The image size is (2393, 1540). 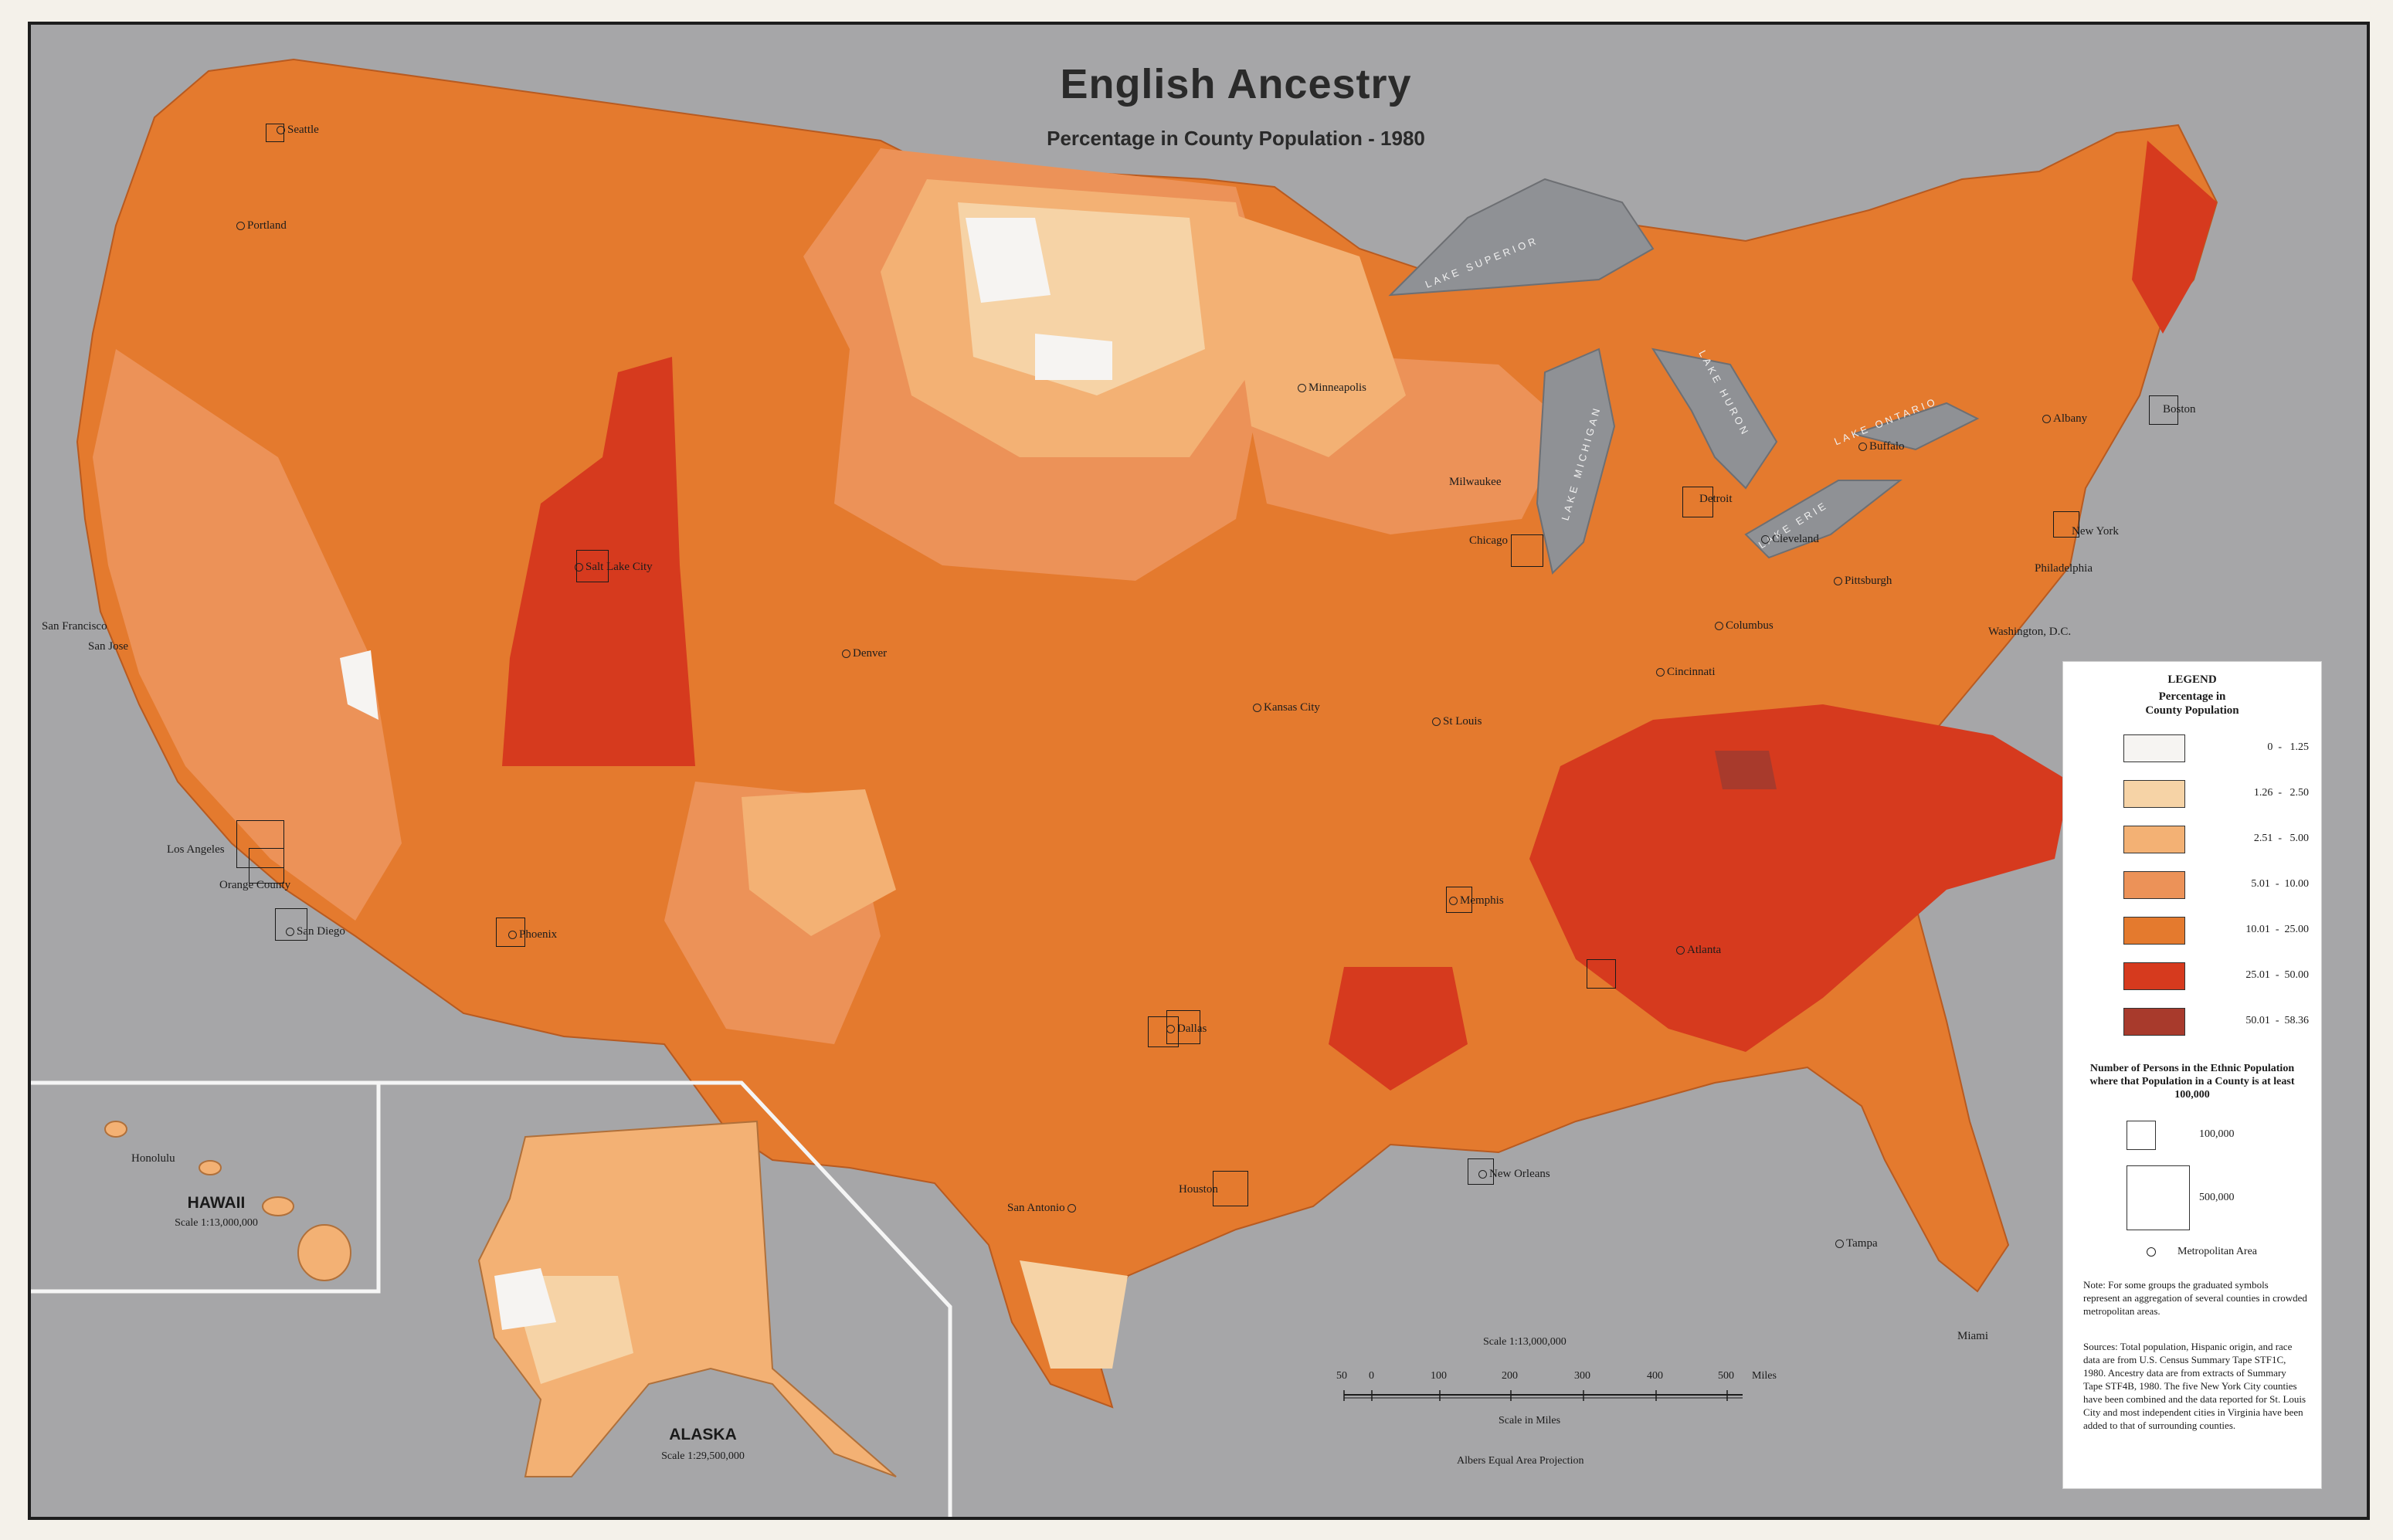 I want to click on metro-symbol-memphis, so click(x=1459, y=900).